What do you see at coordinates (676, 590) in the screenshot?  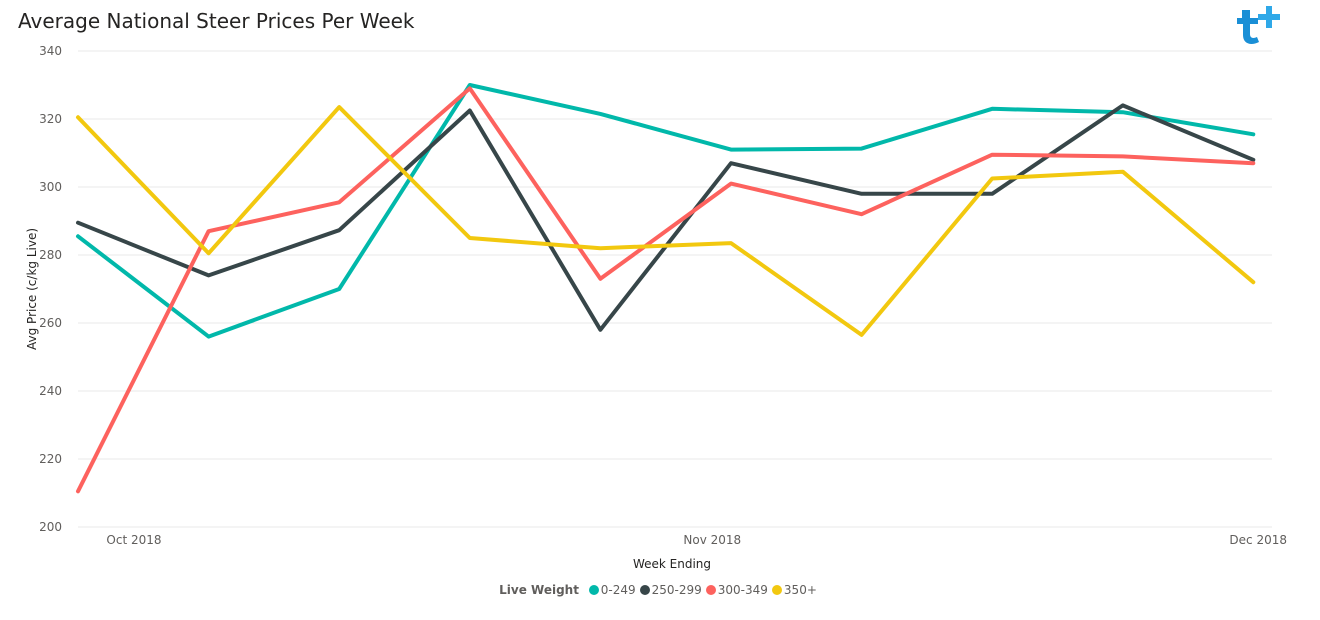 I see `legend-label: 250-299` at bounding box center [676, 590].